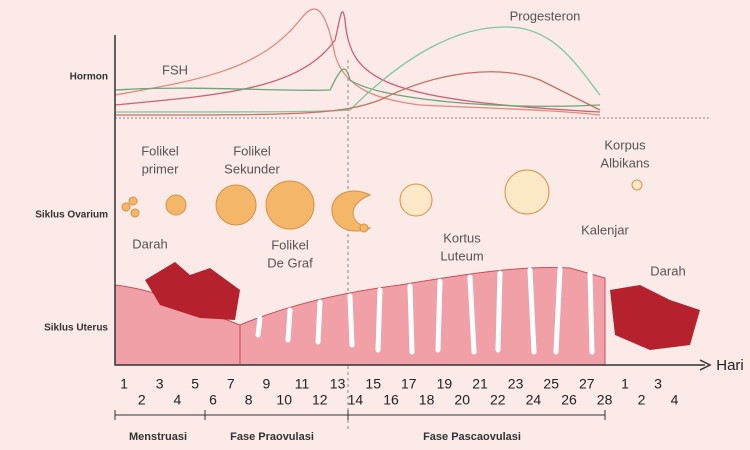 The image size is (750, 450). Describe the element at coordinates (625, 162) in the screenshot. I see `ovary-label: Albikans` at that location.